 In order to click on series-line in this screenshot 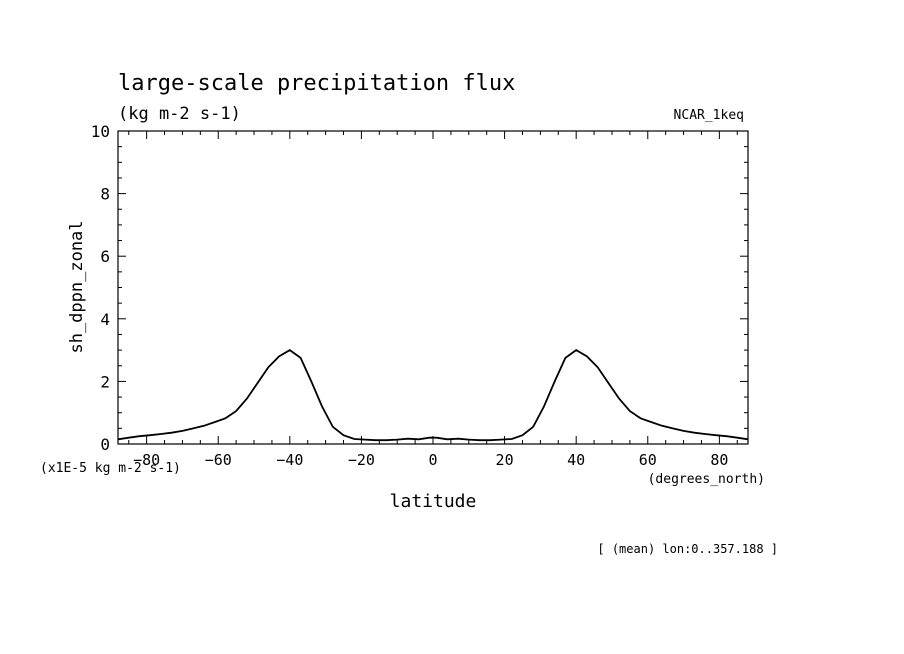, I will do `click(433, 395)`.